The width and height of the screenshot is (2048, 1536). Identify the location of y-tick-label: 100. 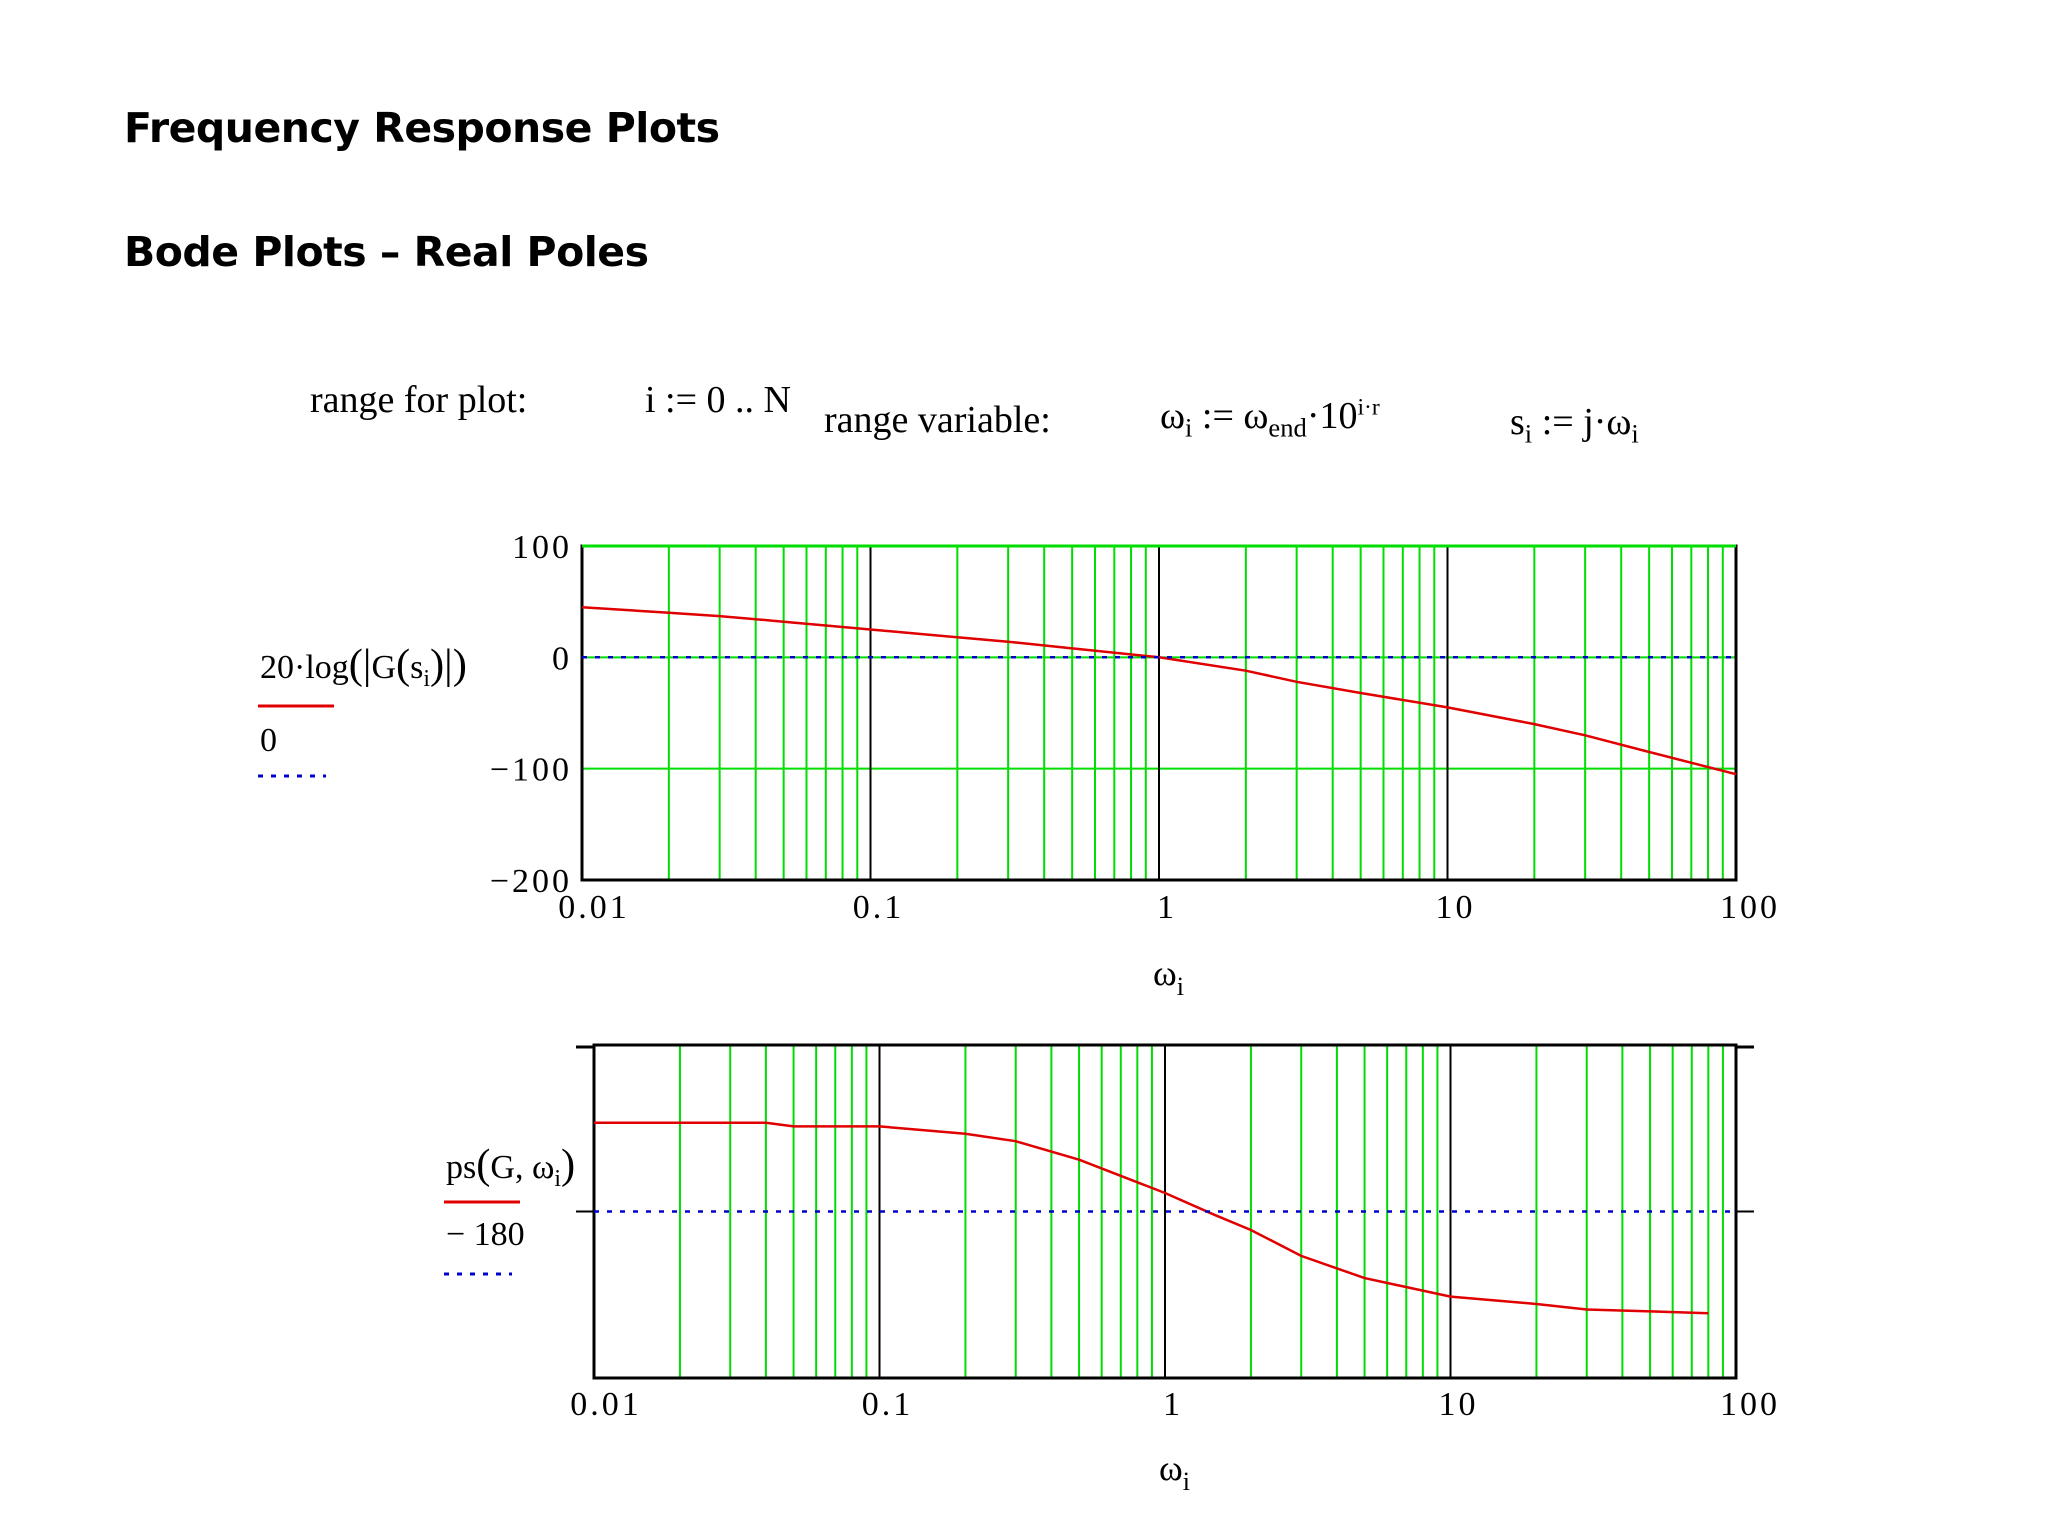
(542, 547).